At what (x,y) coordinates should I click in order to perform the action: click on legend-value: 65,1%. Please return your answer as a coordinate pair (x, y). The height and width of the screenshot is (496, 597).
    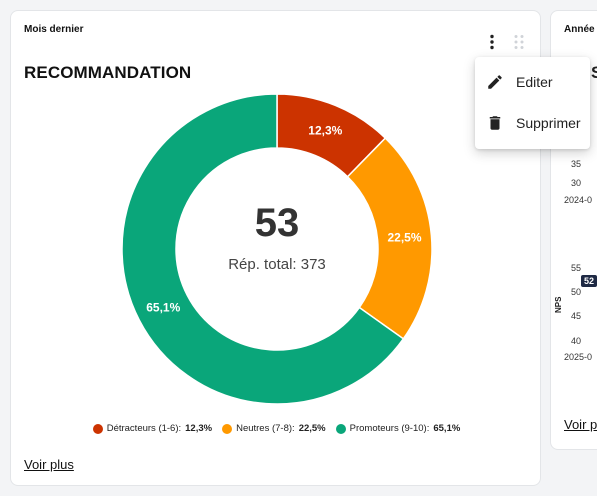
    Looking at the image, I should click on (447, 428).